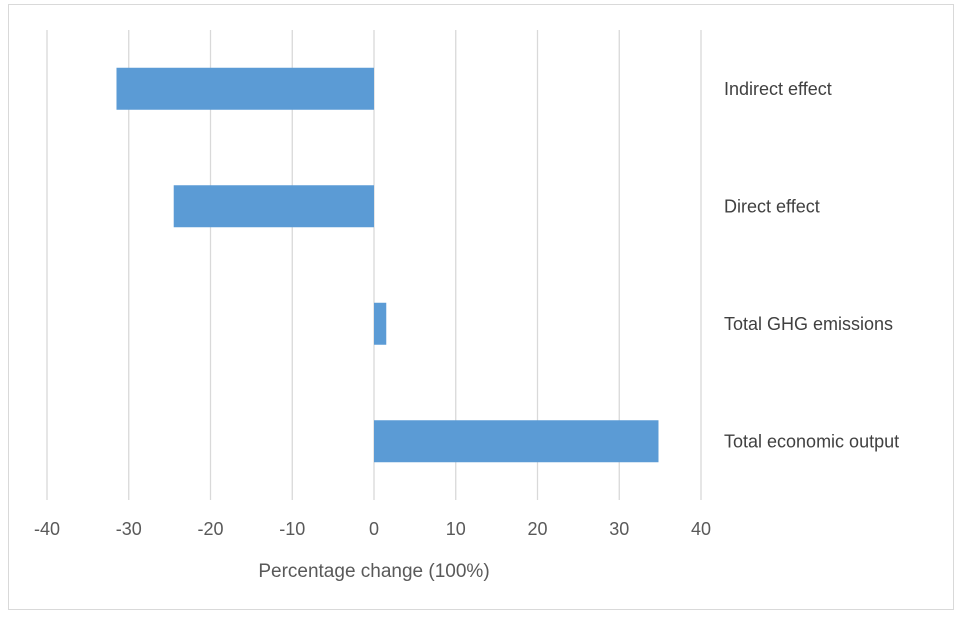 The image size is (963, 618). I want to click on x-axis-title: Percentage change (100%), so click(373, 571).